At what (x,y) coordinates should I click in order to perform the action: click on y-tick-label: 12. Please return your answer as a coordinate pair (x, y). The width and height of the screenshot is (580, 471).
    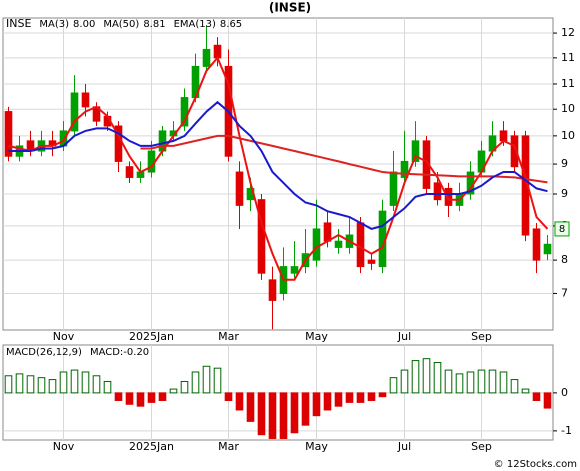
    Looking at the image, I should click on (568, 32).